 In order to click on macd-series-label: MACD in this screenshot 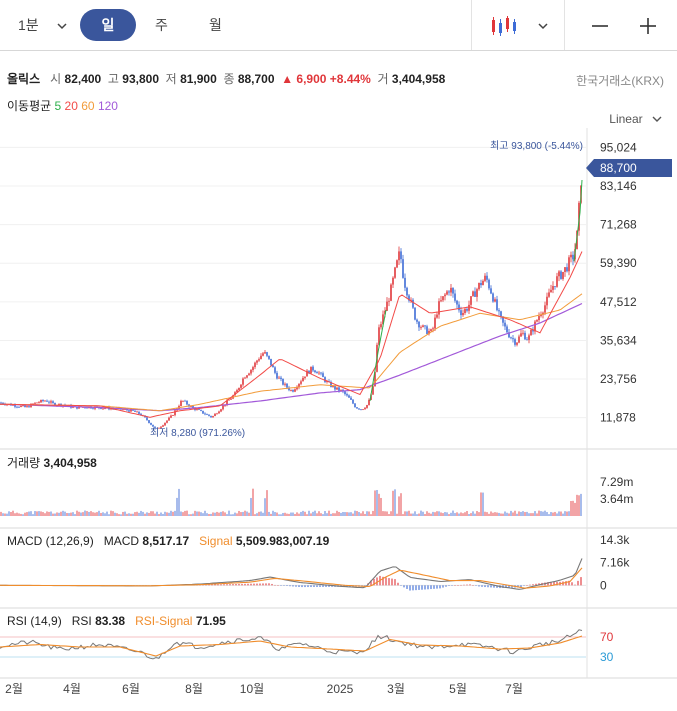, I will do `click(121, 541)`.